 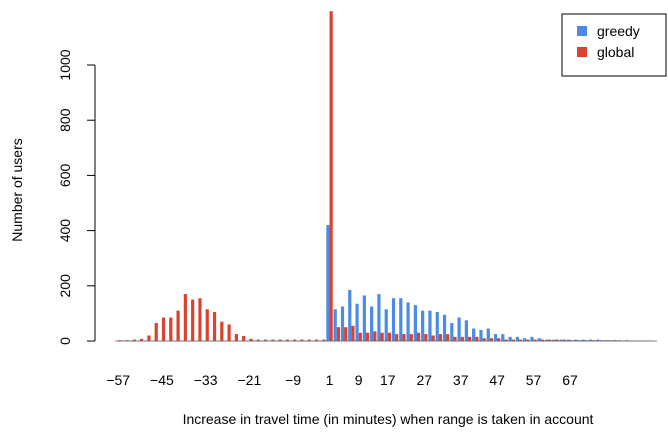 I want to click on x-tick-label: 47, so click(x=497, y=380).